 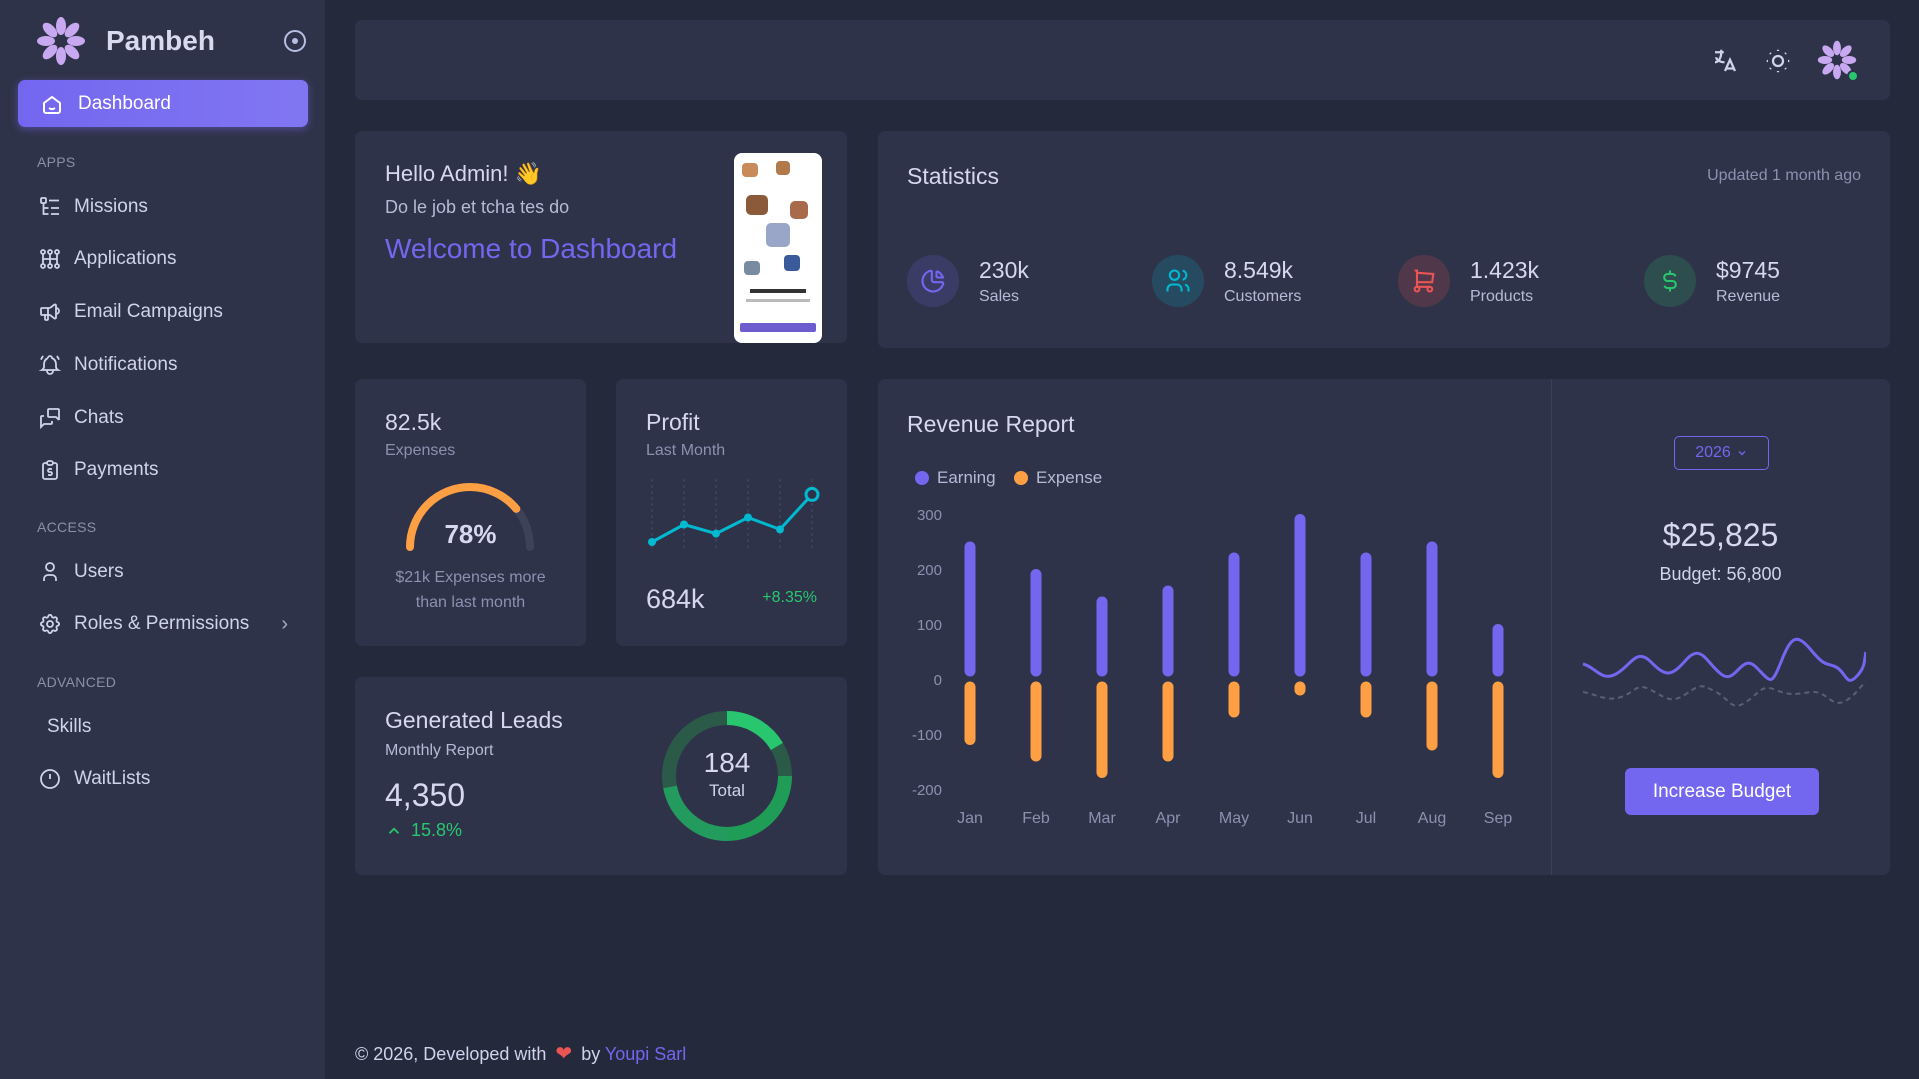 What do you see at coordinates (1498, 818) in the screenshot?
I see `x-tick-label: Sep` at bounding box center [1498, 818].